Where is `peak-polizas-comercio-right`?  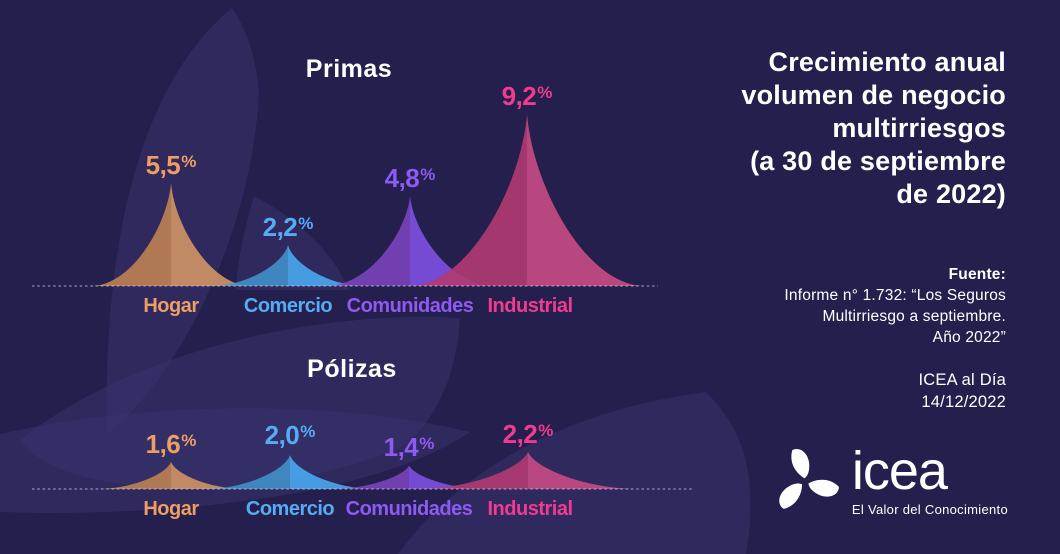 peak-polizas-comercio-right is located at coordinates (333, 472).